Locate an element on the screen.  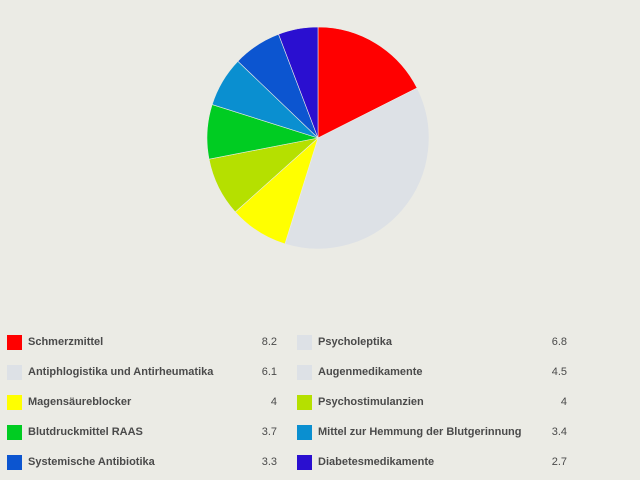
legend-value: 3.4 is located at coordinates (559, 432).